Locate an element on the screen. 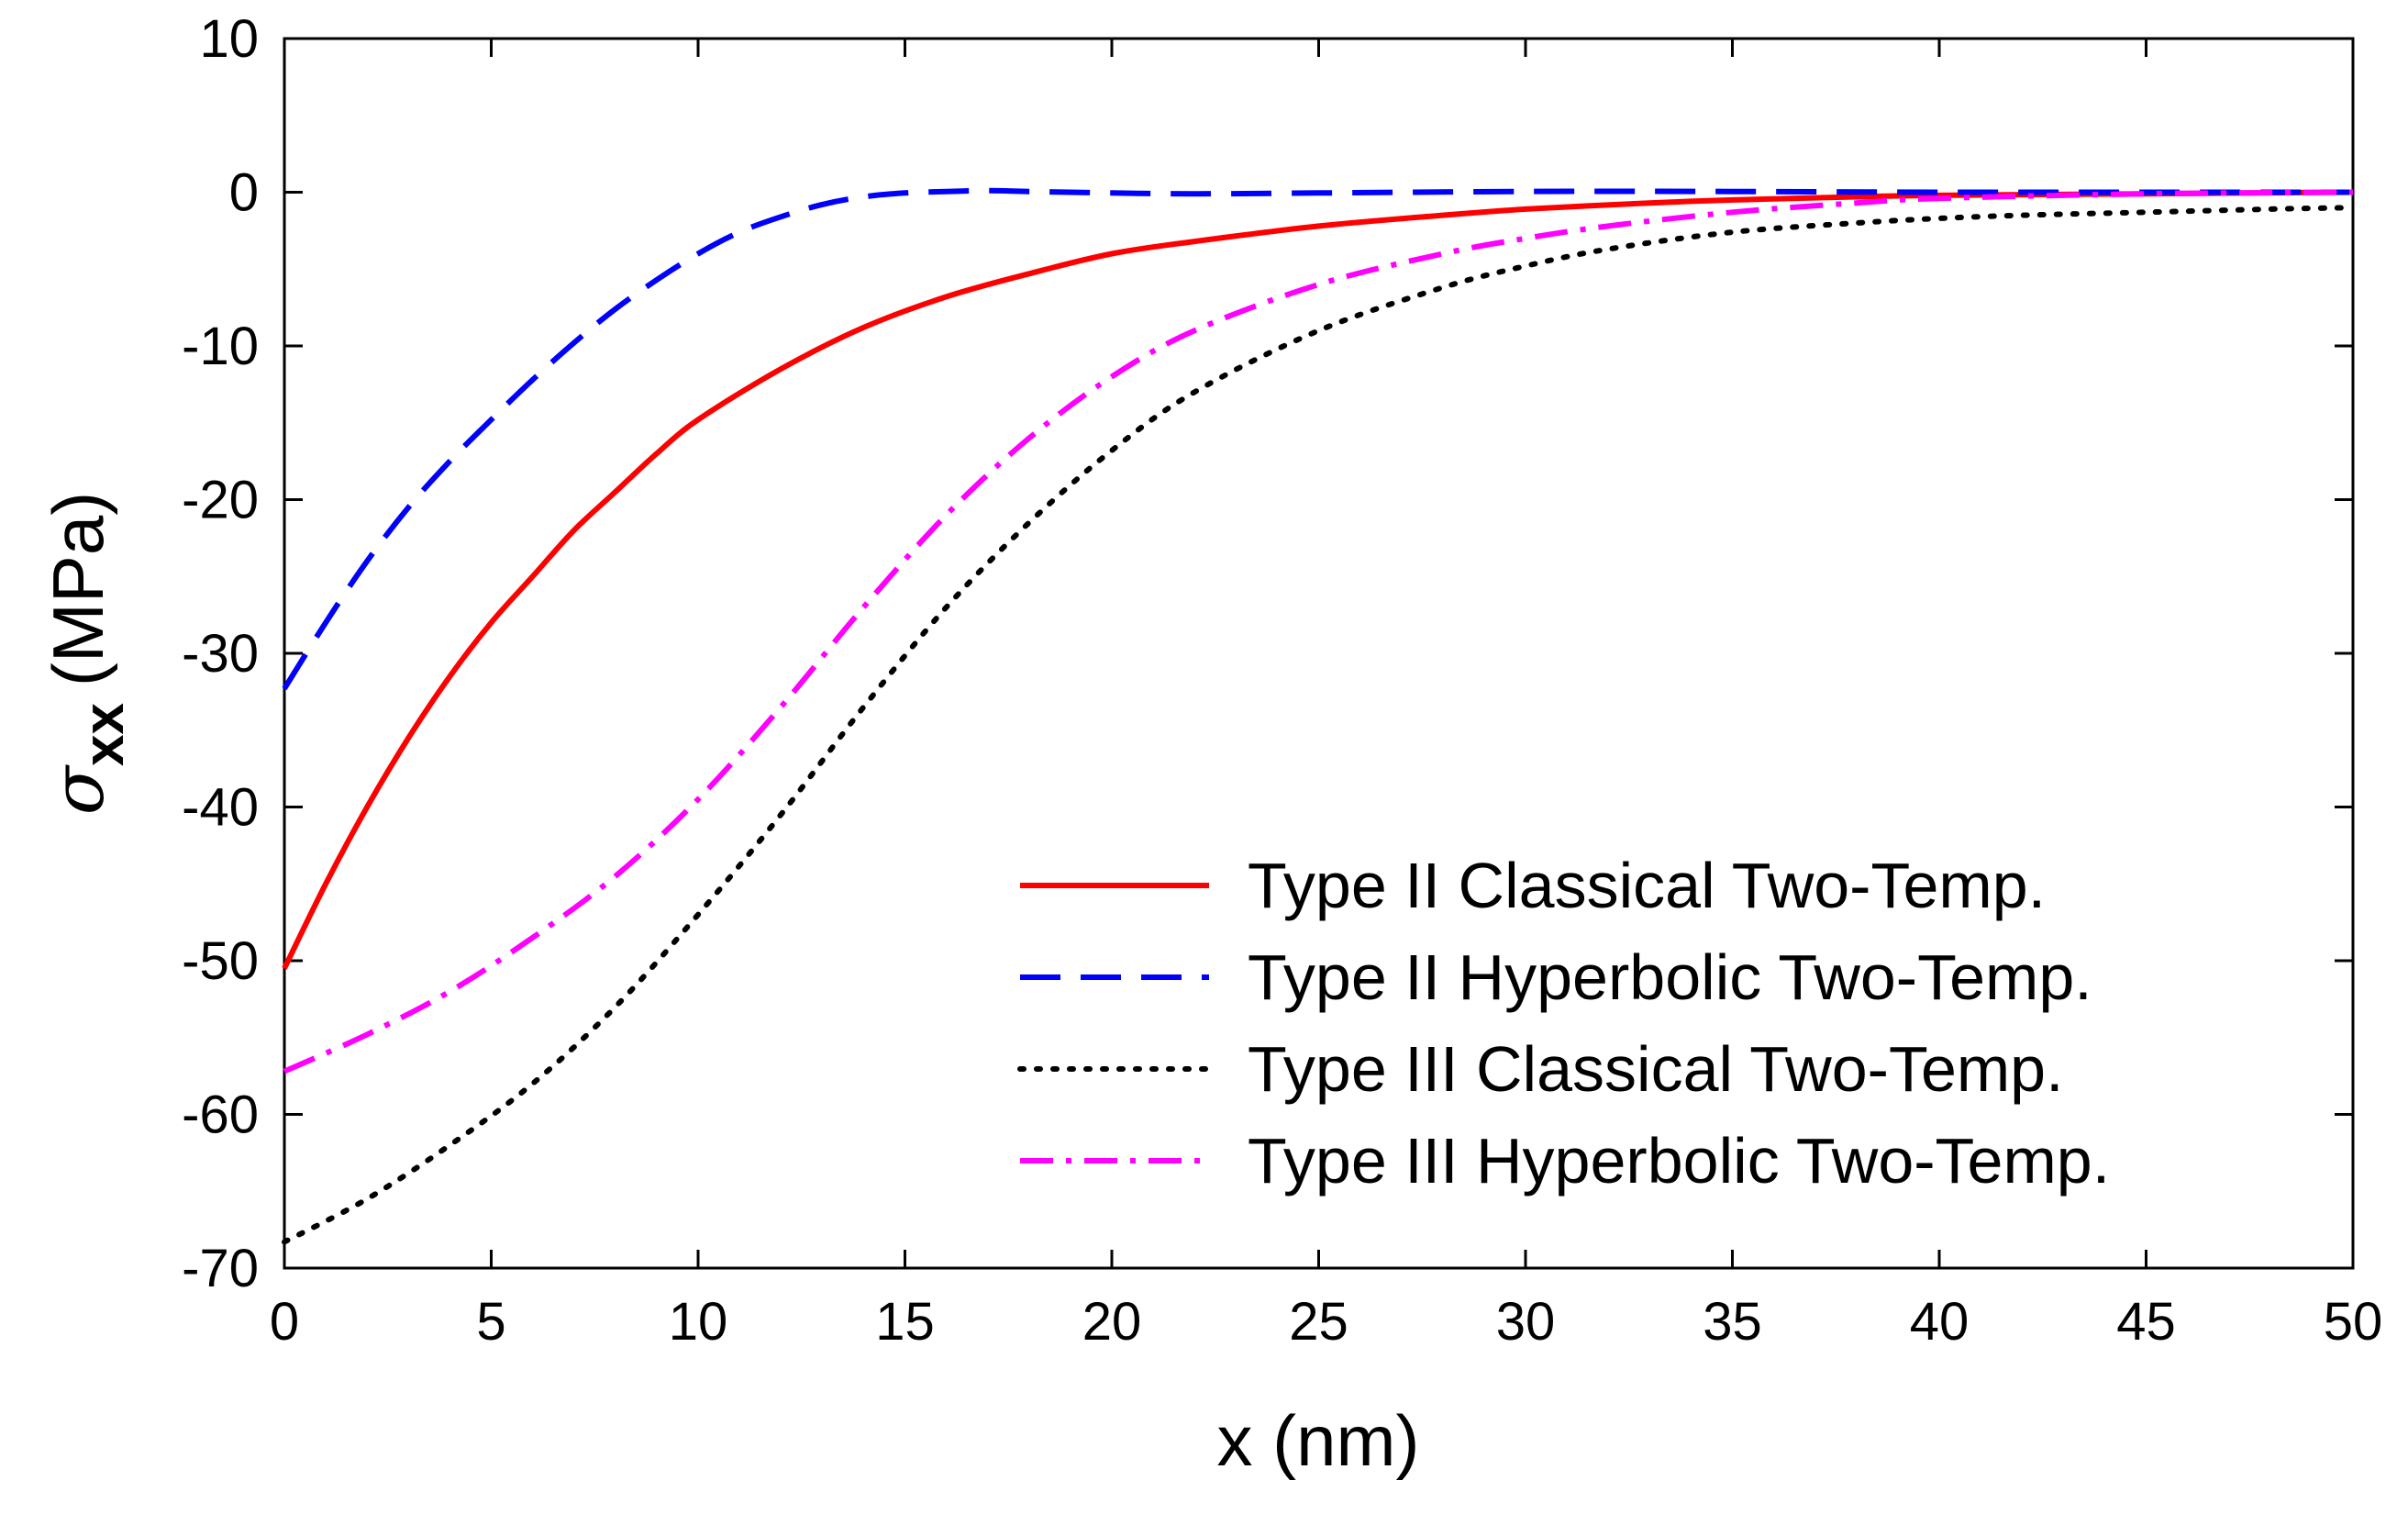  legend-label-type-ii-hyperbolic: Type II Hyperbolic Two-Temp. is located at coordinates (1670, 977).